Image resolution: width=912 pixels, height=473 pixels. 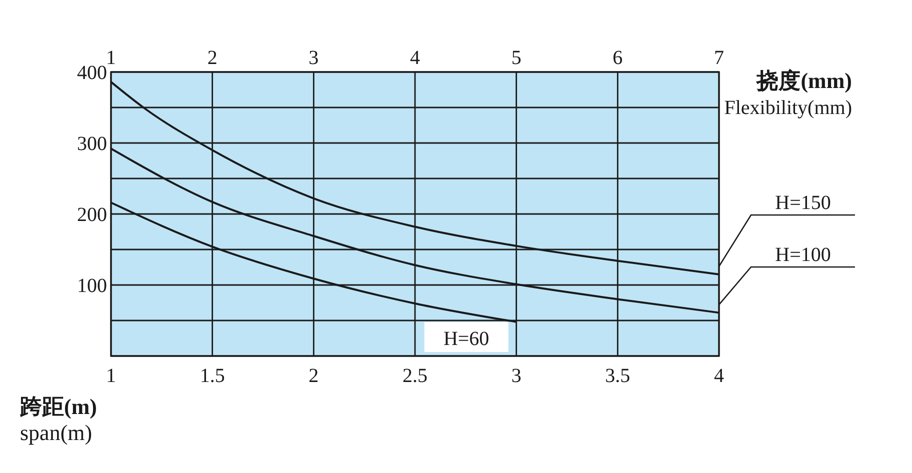 What do you see at coordinates (516, 58) in the screenshot?
I see `x2-tick-label: 5` at bounding box center [516, 58].